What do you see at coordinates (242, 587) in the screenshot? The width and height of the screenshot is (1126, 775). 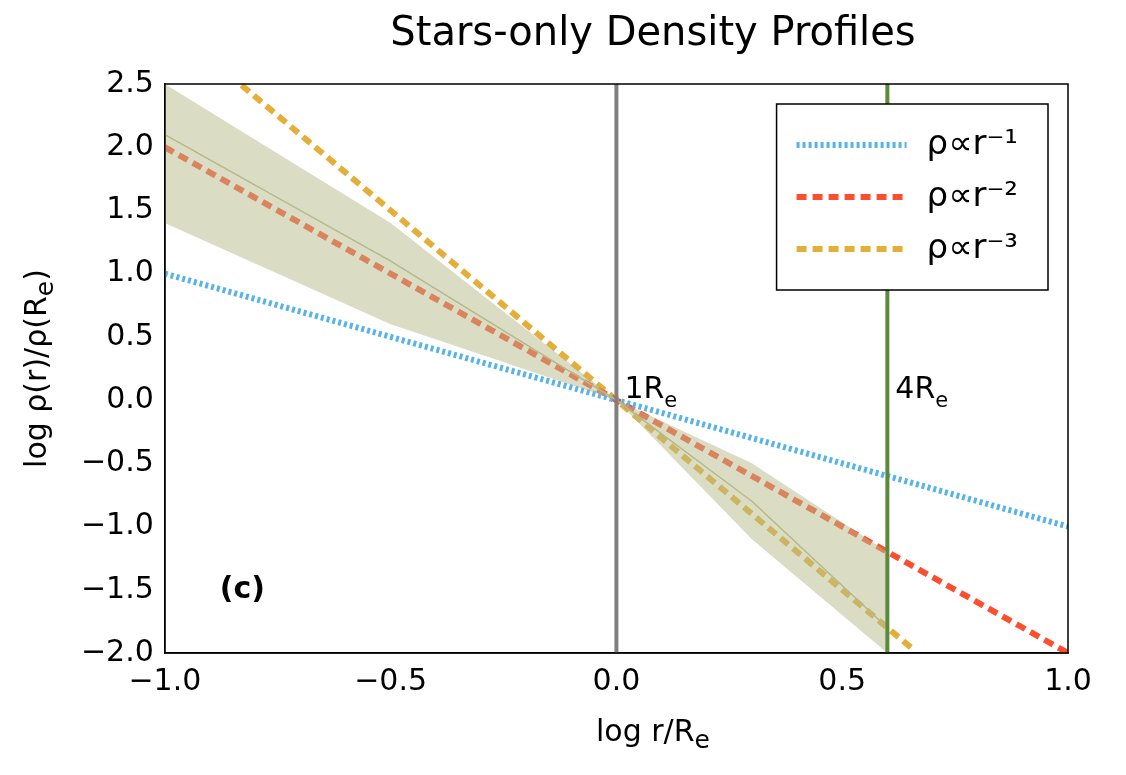 I see `annotation: (c)` at bounding box center [242, 587].